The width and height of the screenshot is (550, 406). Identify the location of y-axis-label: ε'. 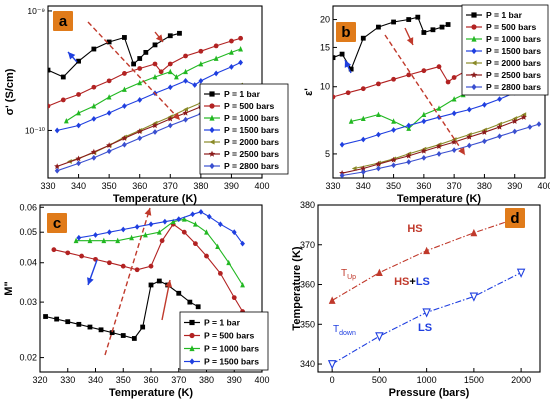
(309, 92).